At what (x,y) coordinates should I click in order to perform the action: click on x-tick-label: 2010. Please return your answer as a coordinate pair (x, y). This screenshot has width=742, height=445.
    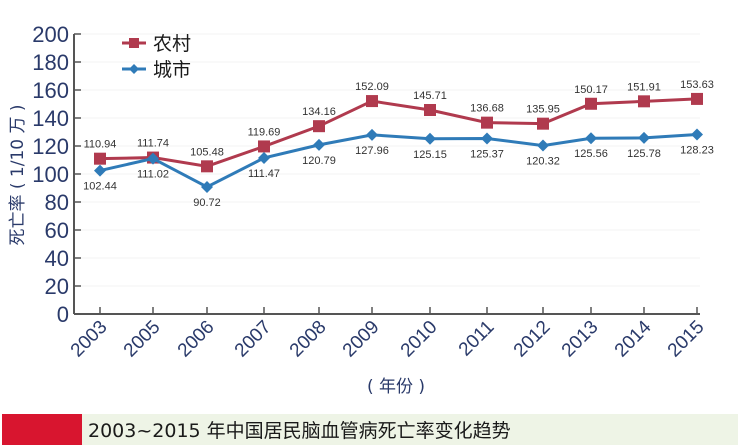
    Looking at the image, I should click on (419, 339).